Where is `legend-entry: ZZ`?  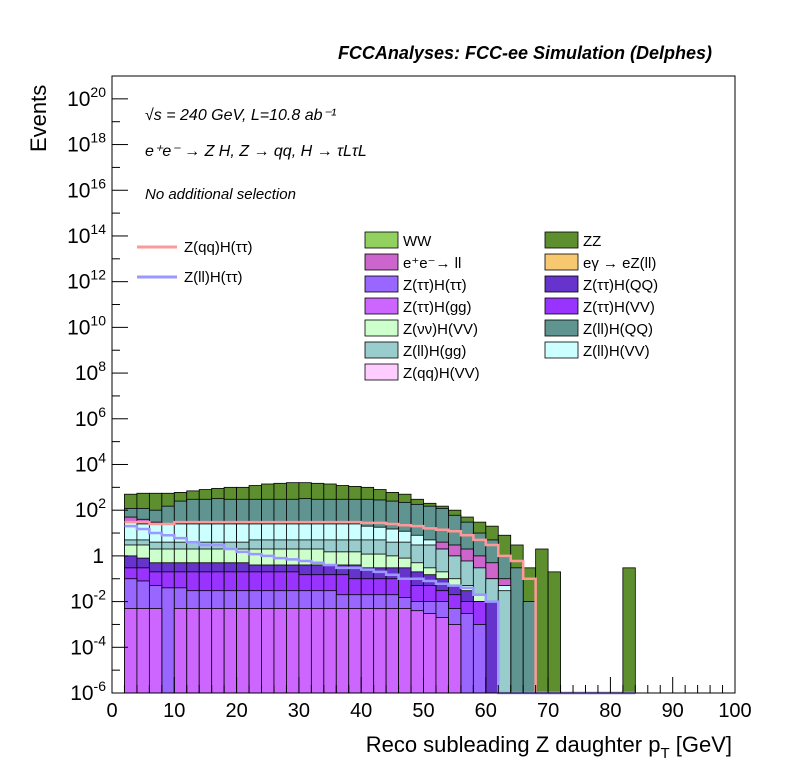 legend-entry: ZZ is located at coordinates (572, 240).